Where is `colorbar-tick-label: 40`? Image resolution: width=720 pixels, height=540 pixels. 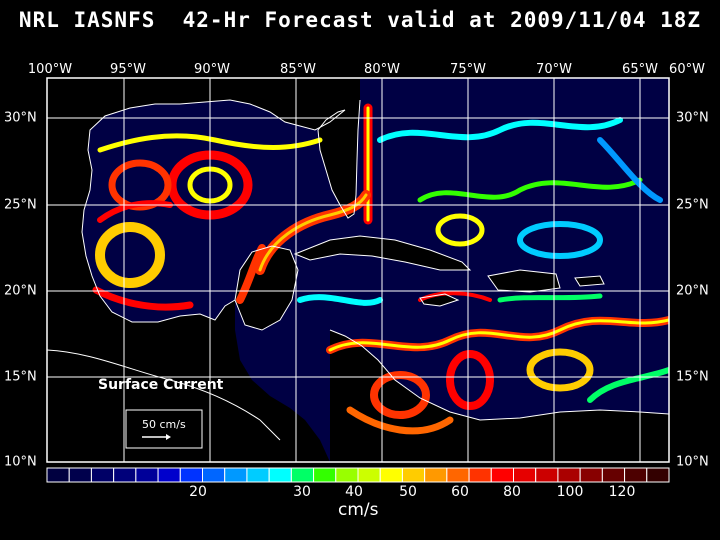 colorbar-tick-label: 40 is located at coordinates (354, 492).